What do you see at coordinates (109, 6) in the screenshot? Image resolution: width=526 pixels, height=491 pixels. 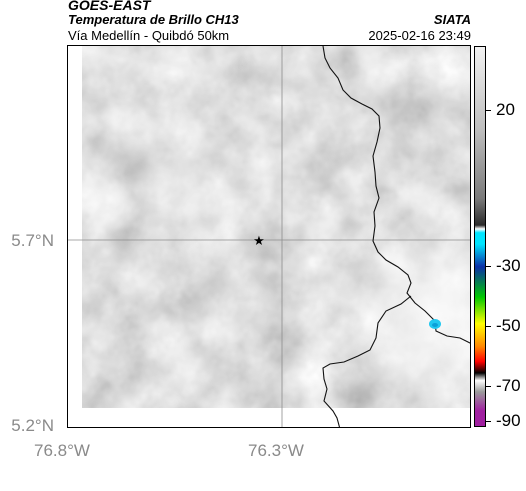 I see `product-title: GOES-EAST` at bounding box center [109, 6].